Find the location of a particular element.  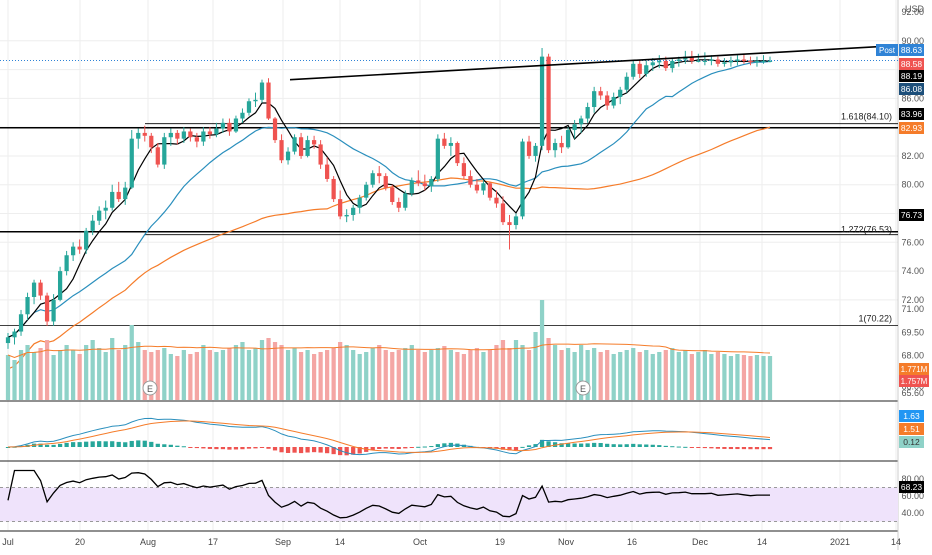

rsi-pane is located at coordinates (449, 495).